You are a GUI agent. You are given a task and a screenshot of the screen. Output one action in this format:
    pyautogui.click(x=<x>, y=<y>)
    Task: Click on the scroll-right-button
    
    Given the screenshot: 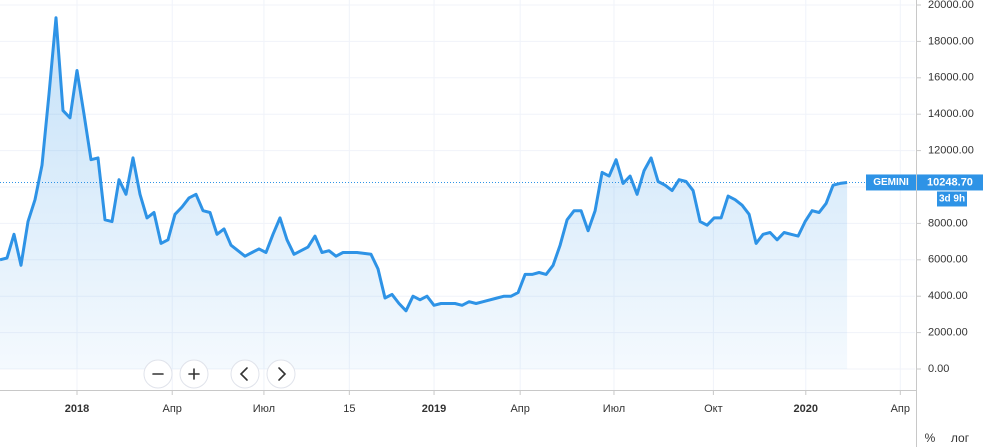 What is the action you would take?
    pyautogui.click(x=281, y=374)
    